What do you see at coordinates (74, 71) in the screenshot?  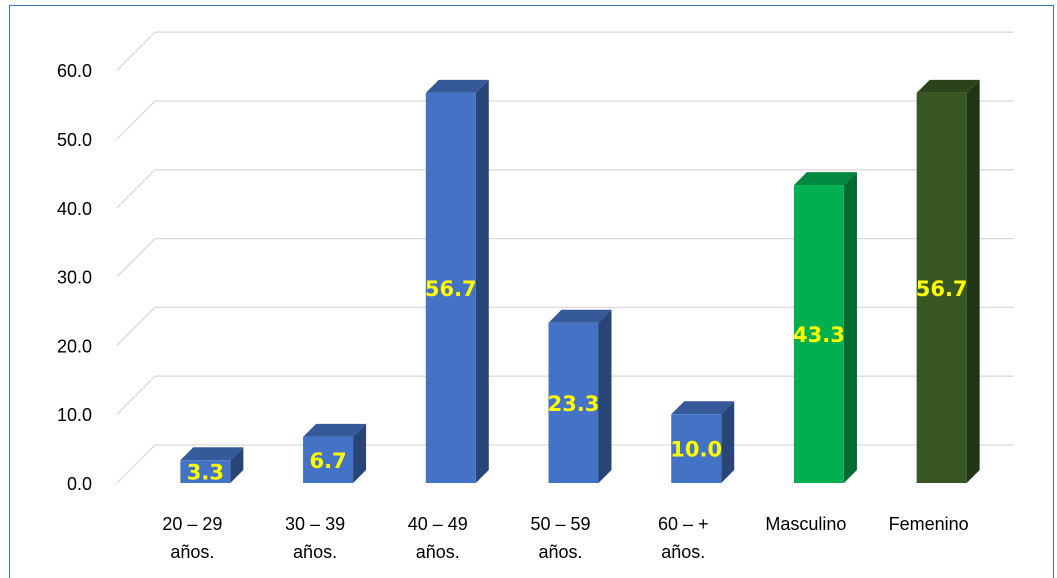 I see `y-tick-label: 60.0` at bounding box center [74, 71].